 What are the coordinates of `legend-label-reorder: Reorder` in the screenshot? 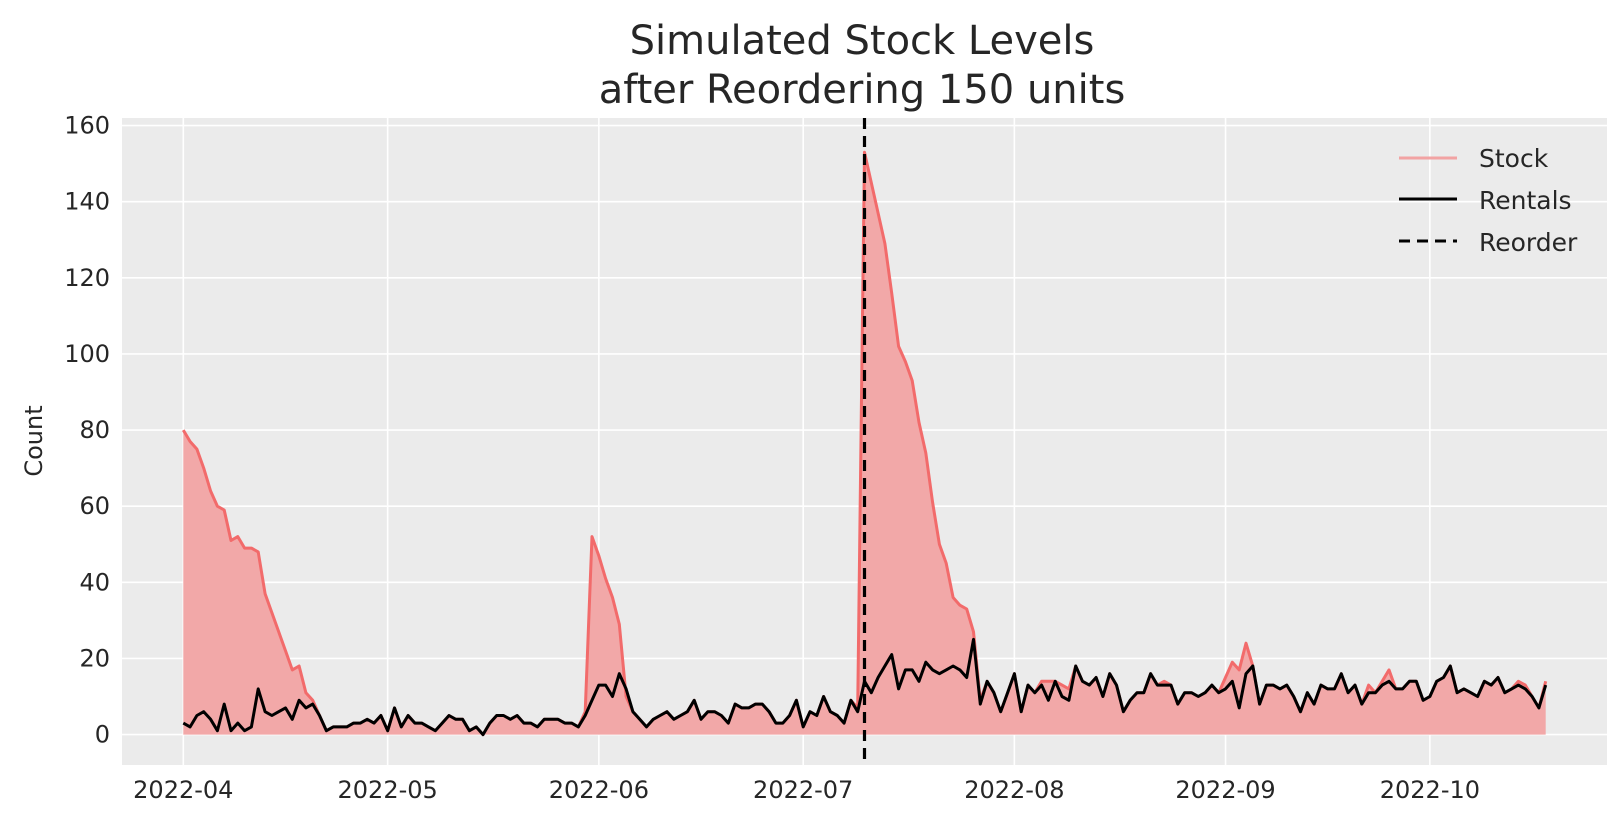 It's located at (1528, 242).